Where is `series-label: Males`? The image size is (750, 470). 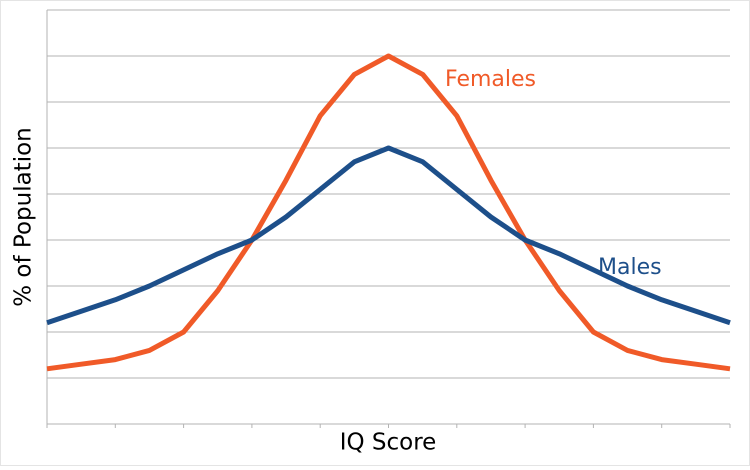 series-label: Males is located at coordinates (630, 267).